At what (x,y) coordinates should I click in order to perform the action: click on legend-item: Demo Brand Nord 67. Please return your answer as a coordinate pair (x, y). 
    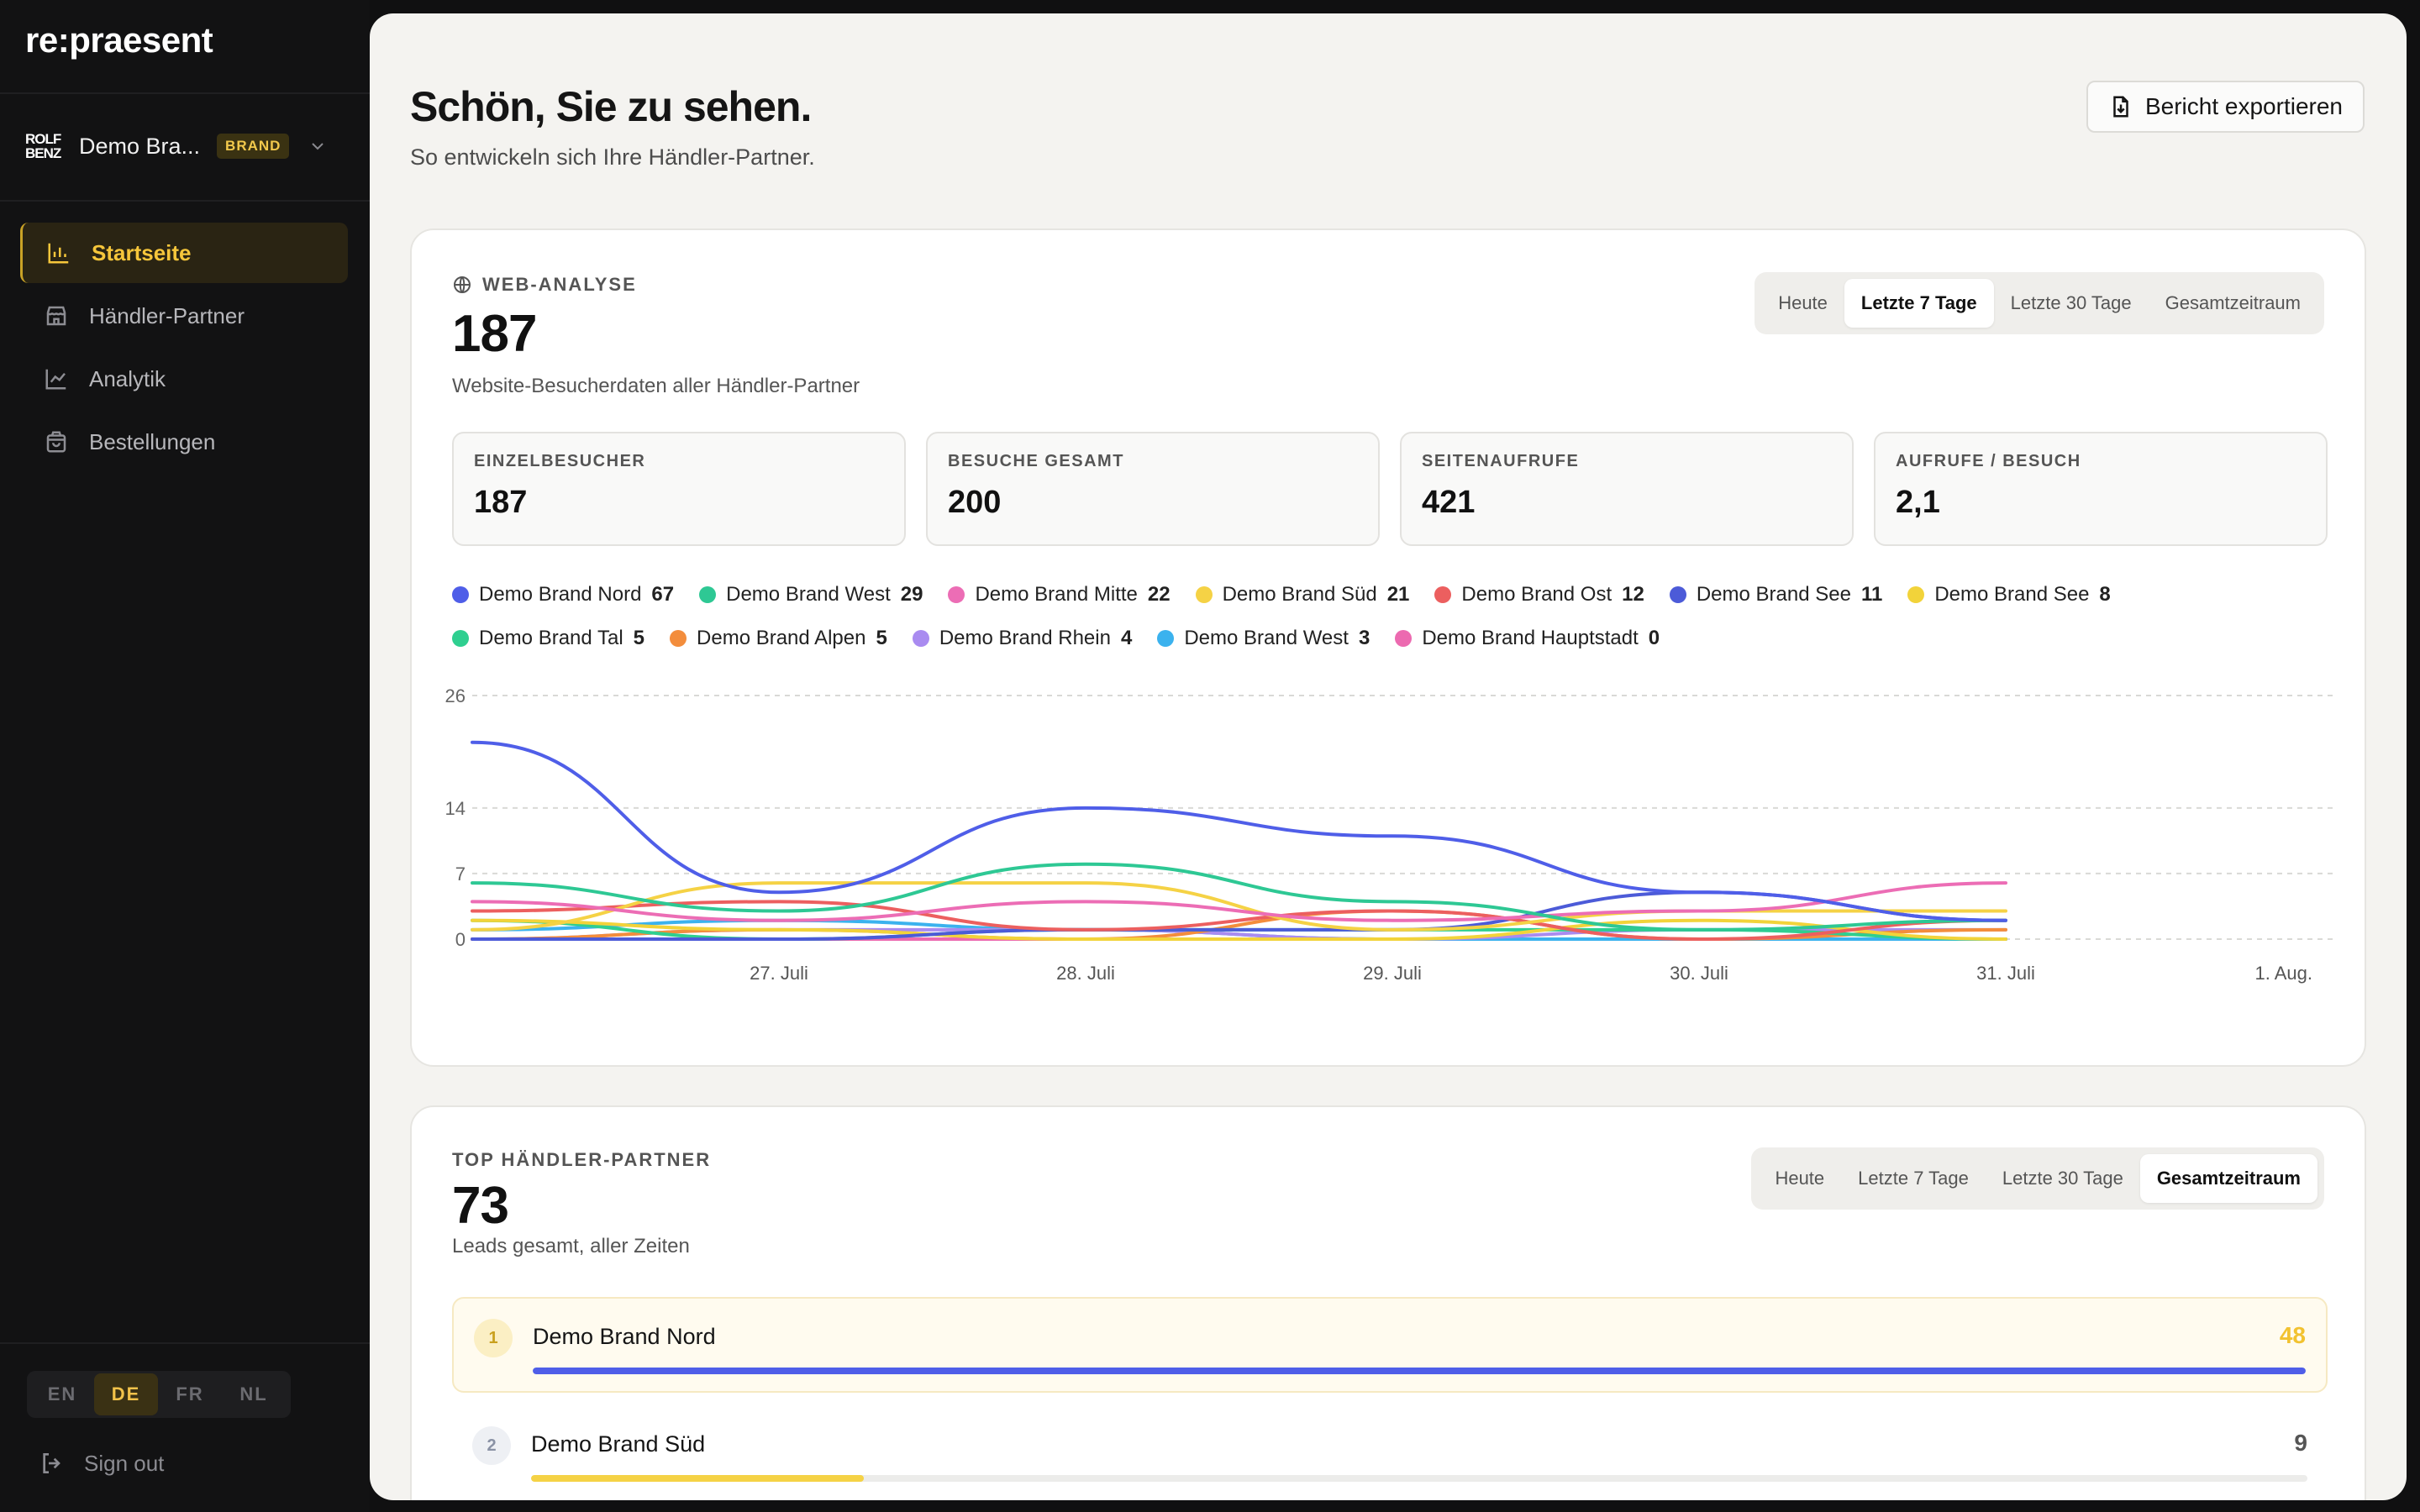
    Looking at the image, I should click on (563, 594).